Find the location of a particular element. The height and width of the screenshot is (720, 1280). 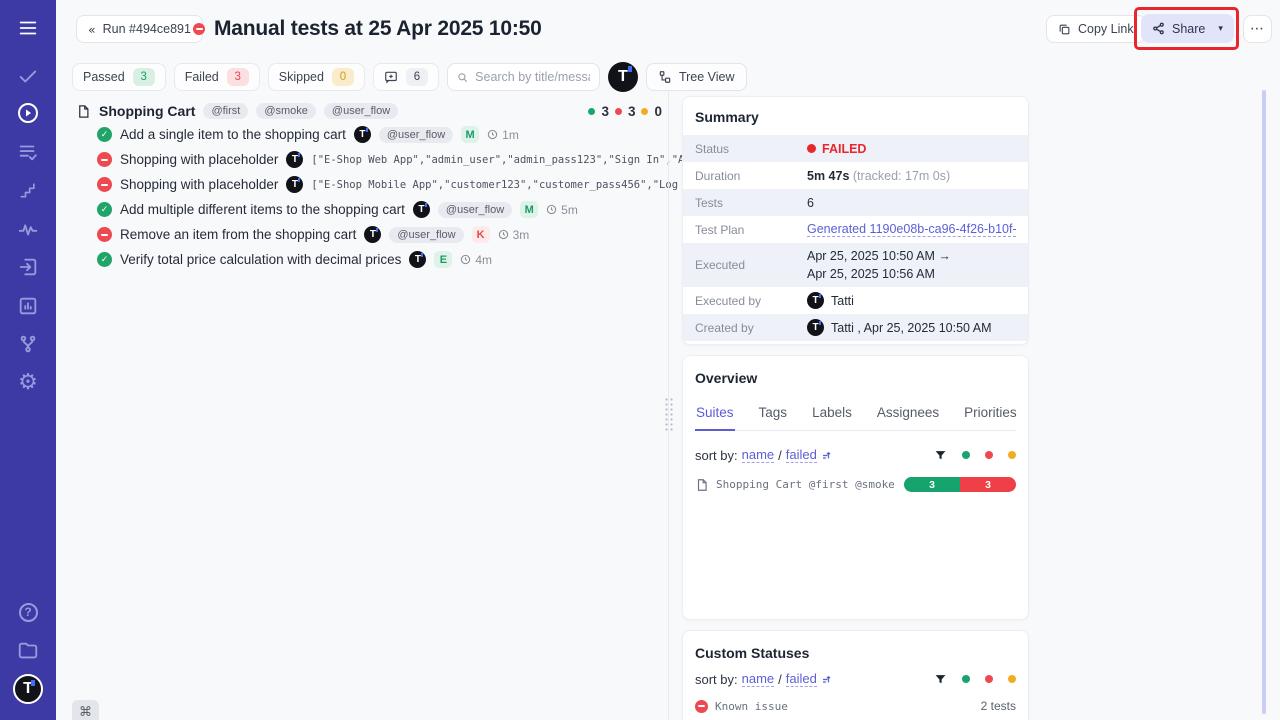

run-failed-status-icon is located at coordinates (199, 29).